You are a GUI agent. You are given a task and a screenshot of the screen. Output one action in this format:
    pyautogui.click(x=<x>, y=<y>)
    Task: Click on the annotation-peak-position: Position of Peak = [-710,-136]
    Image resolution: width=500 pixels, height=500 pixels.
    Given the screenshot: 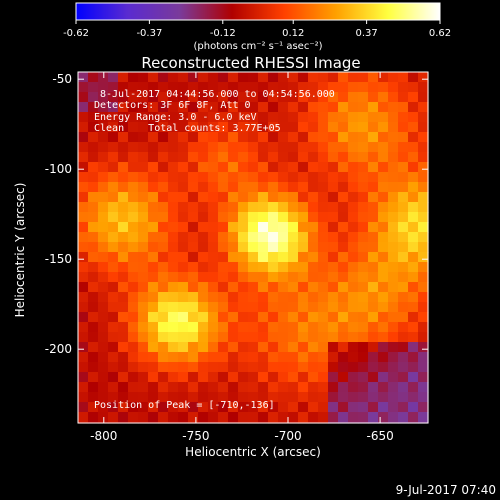 What is the action you would take?
    pyautogui.click(x=184, y=405)
    